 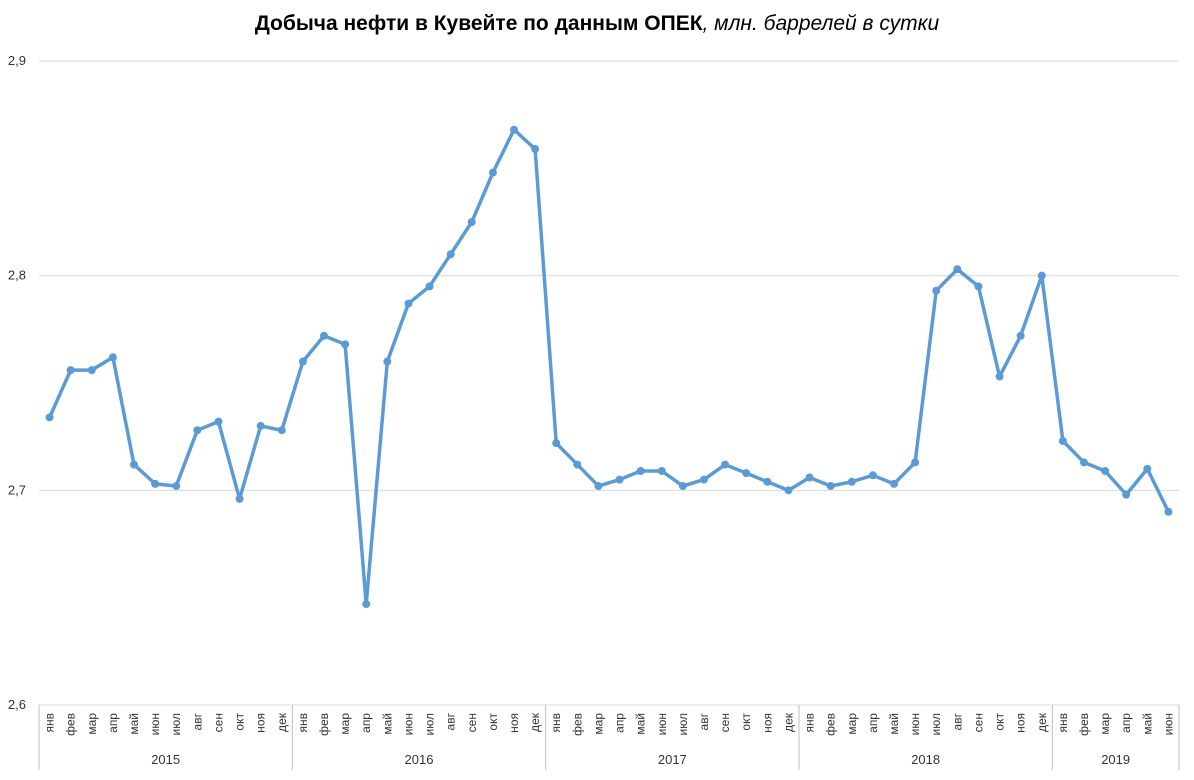 I want to click on x-year-label: 2018, so click(x=925, y=759).